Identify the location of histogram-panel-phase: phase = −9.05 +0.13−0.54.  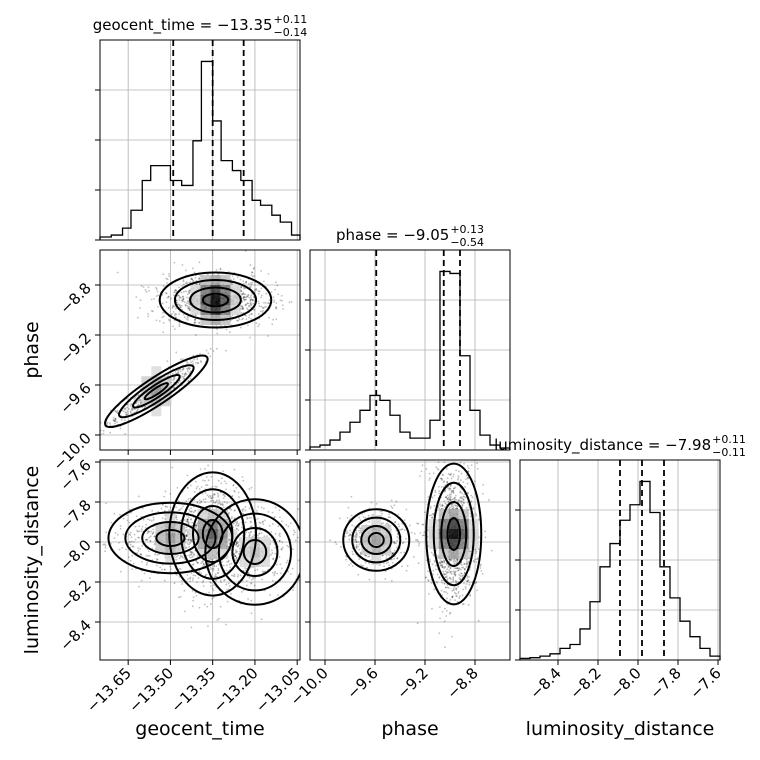
(408, 337).